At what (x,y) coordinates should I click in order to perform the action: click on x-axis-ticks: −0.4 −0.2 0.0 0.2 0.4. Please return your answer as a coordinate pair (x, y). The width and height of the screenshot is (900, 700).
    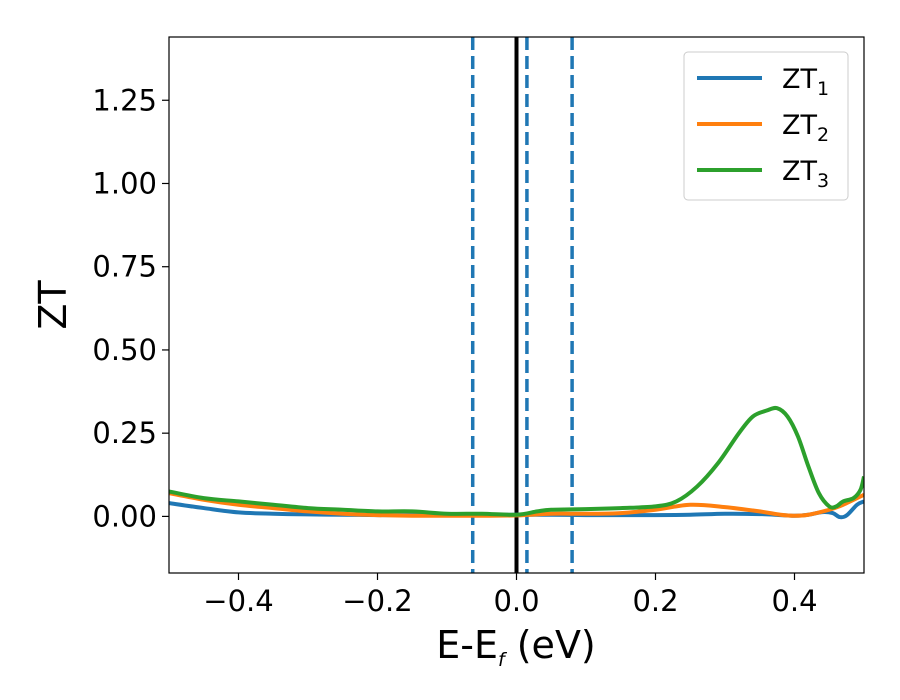
    Looking at the image, I should click on (510, 595).